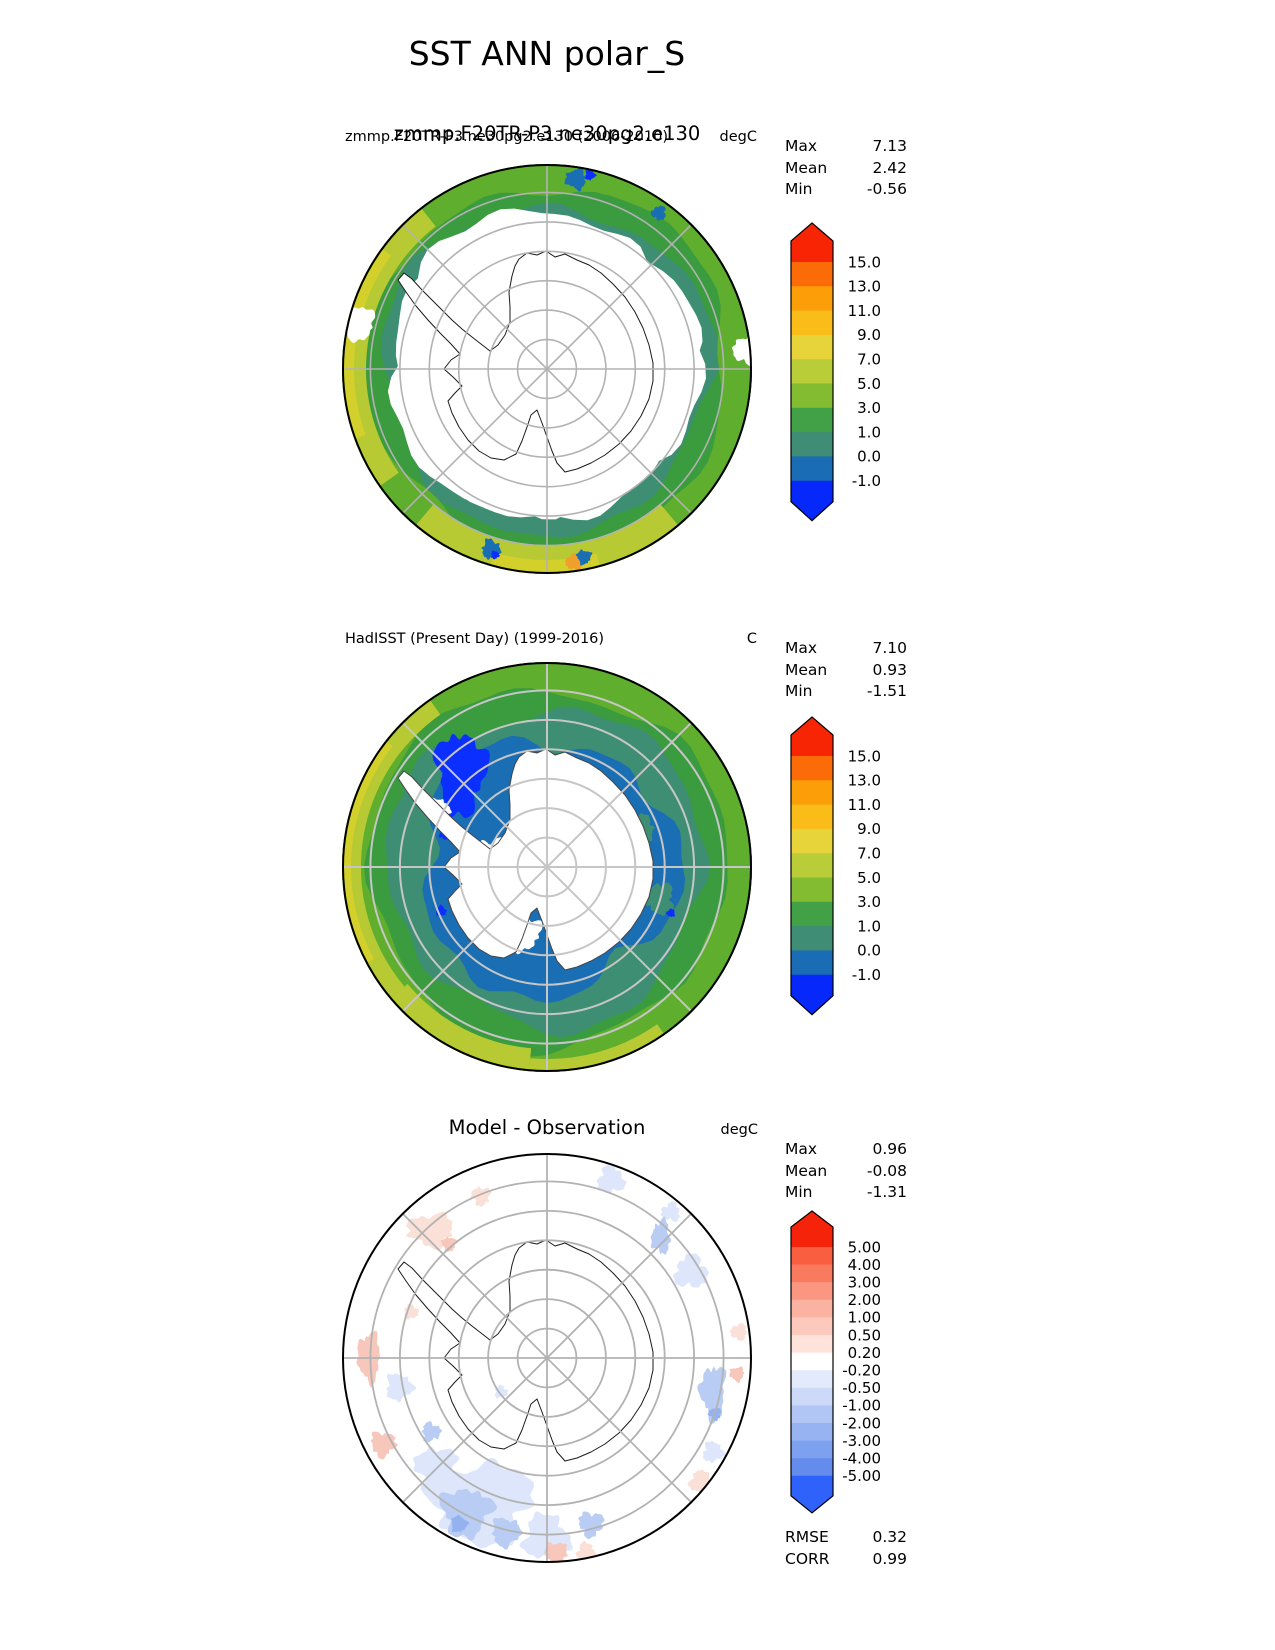 The image size is (1275, 1650). Describe the element at coordinates (846, 1193) in the screenshot. I see `stat-row: Min -1.31` at that location.